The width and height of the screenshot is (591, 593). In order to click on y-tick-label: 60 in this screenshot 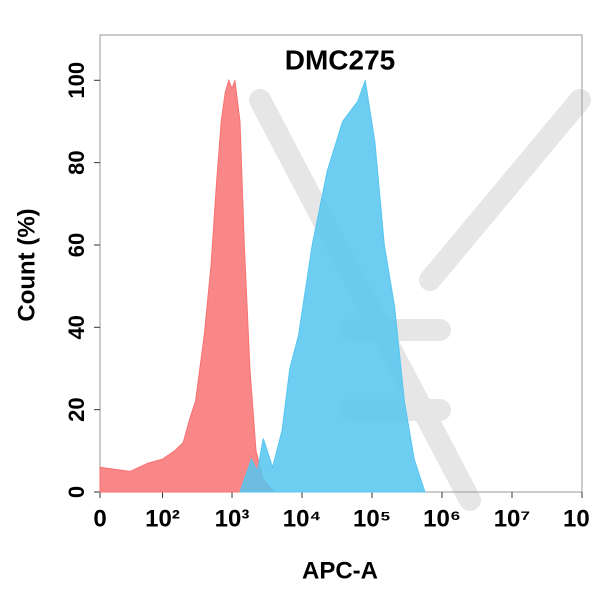, I will do `click(76, 245)`.